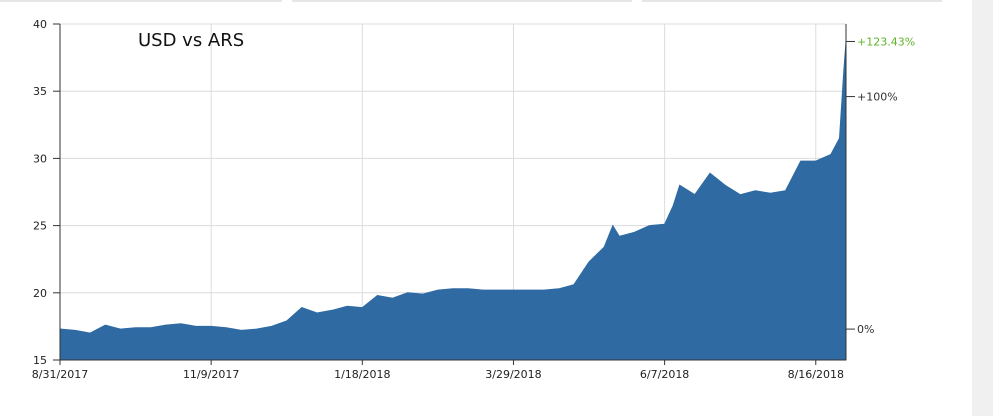  Describe the element at coordinates (191, 40) in the screenshot. I see `chart-title: USD vs ARS` at that location.